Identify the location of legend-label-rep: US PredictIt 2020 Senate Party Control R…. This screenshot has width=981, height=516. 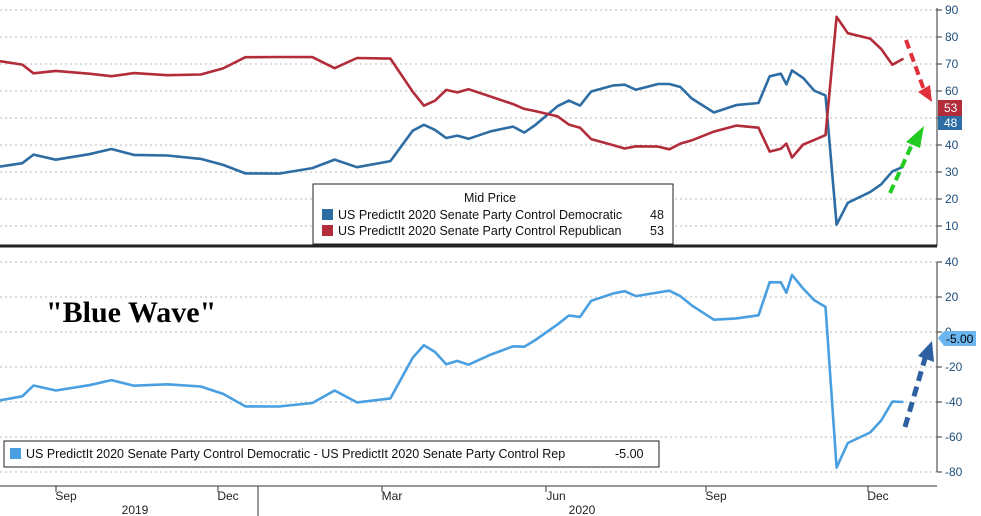
(480, 231).